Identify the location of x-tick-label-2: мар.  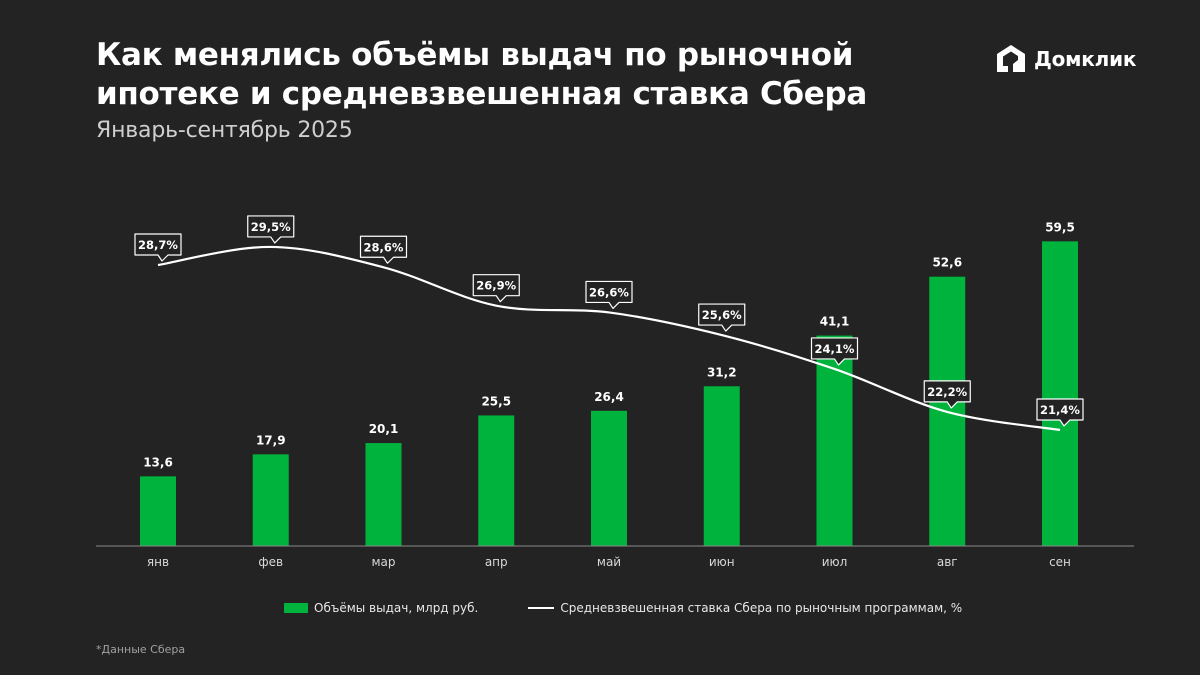
(383, 562).